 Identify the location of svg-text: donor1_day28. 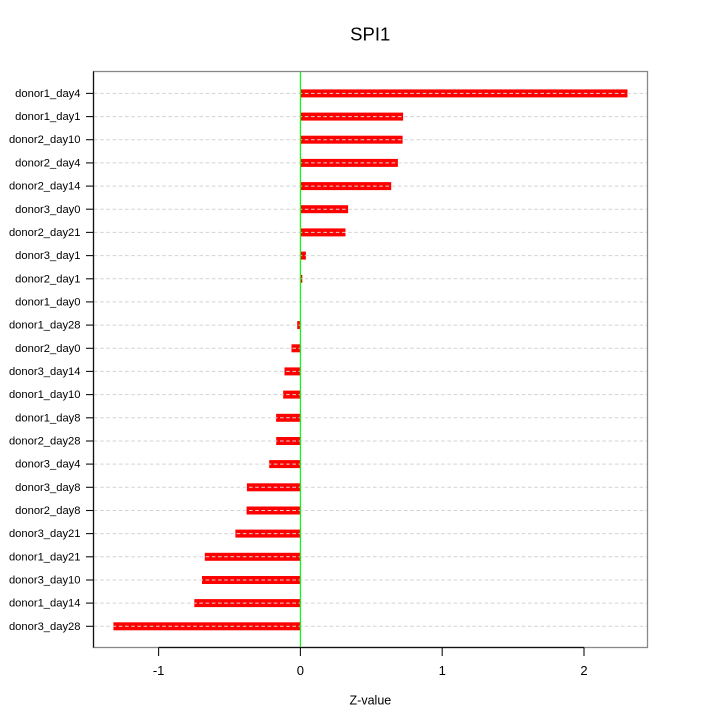
(45, 326).